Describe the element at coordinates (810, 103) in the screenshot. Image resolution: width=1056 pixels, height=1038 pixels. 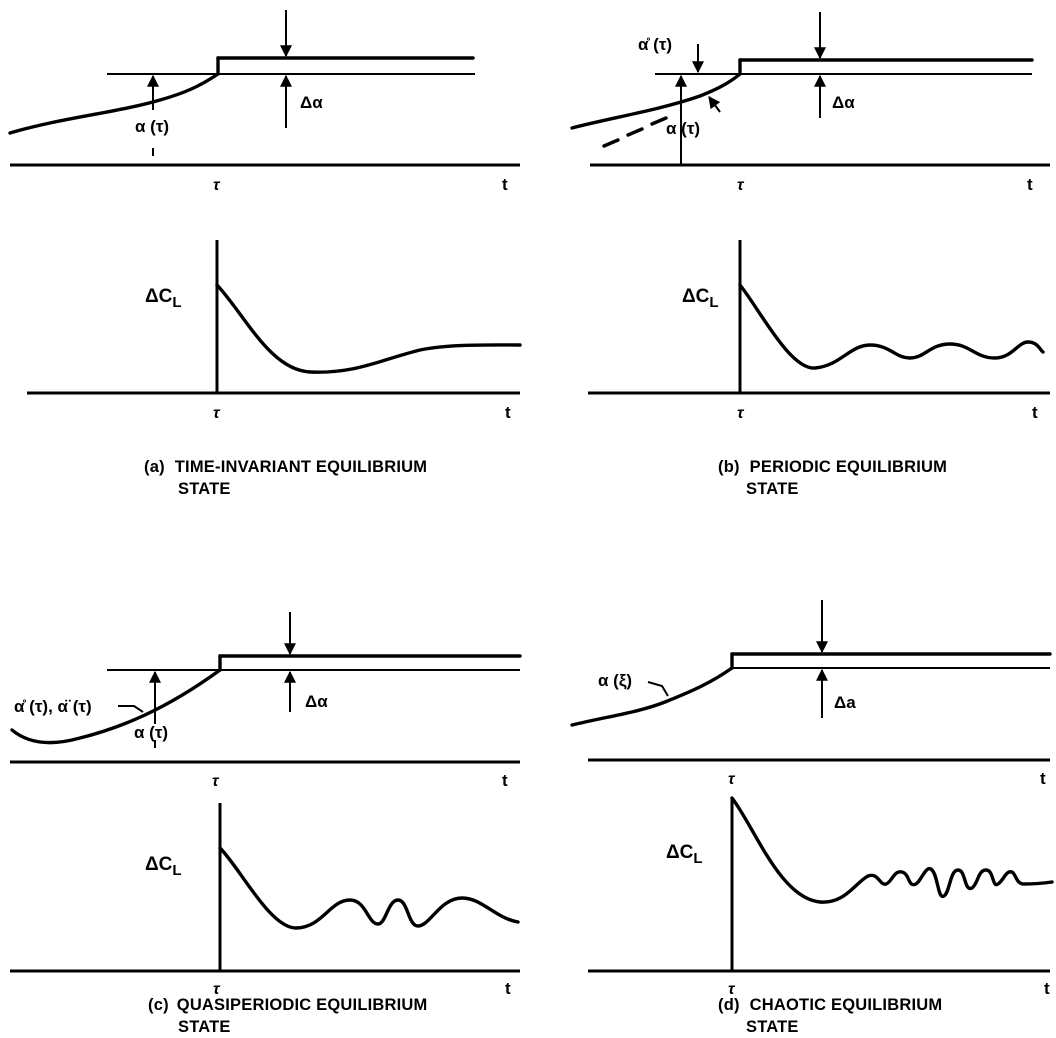
I see `panel-b-alpha-plot: α̊ (τ) Δα α (τ) τ t` at that location.